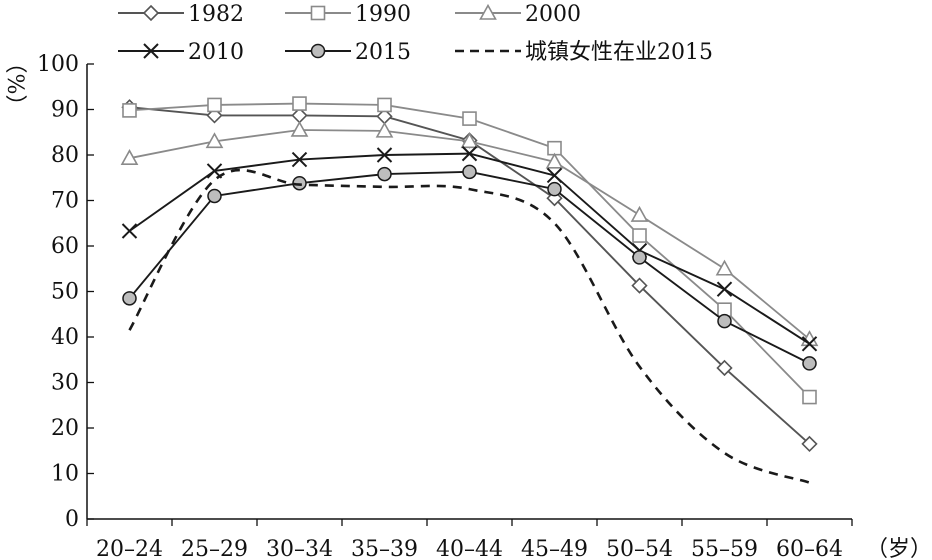 The height and width of the screenshot is (560, 932). What do you see at coordinates (181, 52) in the screenshot?
I see `legend-item-2010: 2010` at bounding box center [181, 52].